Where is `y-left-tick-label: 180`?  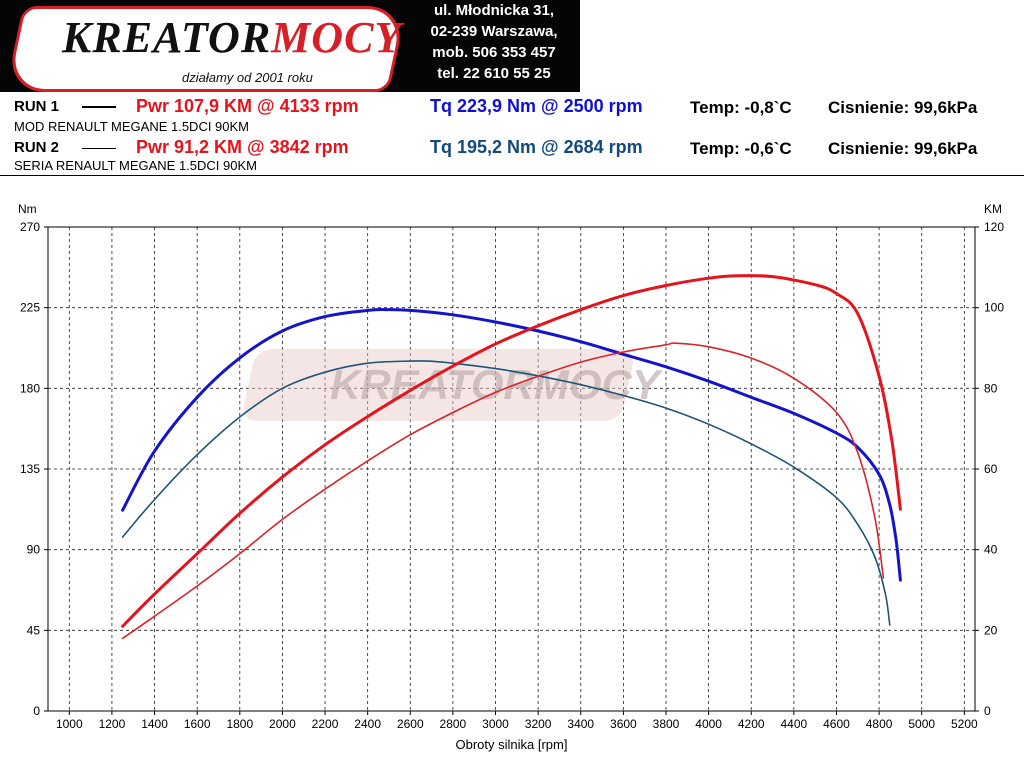 y-left-tick-label: 180 is located at coordinates (30, 388).